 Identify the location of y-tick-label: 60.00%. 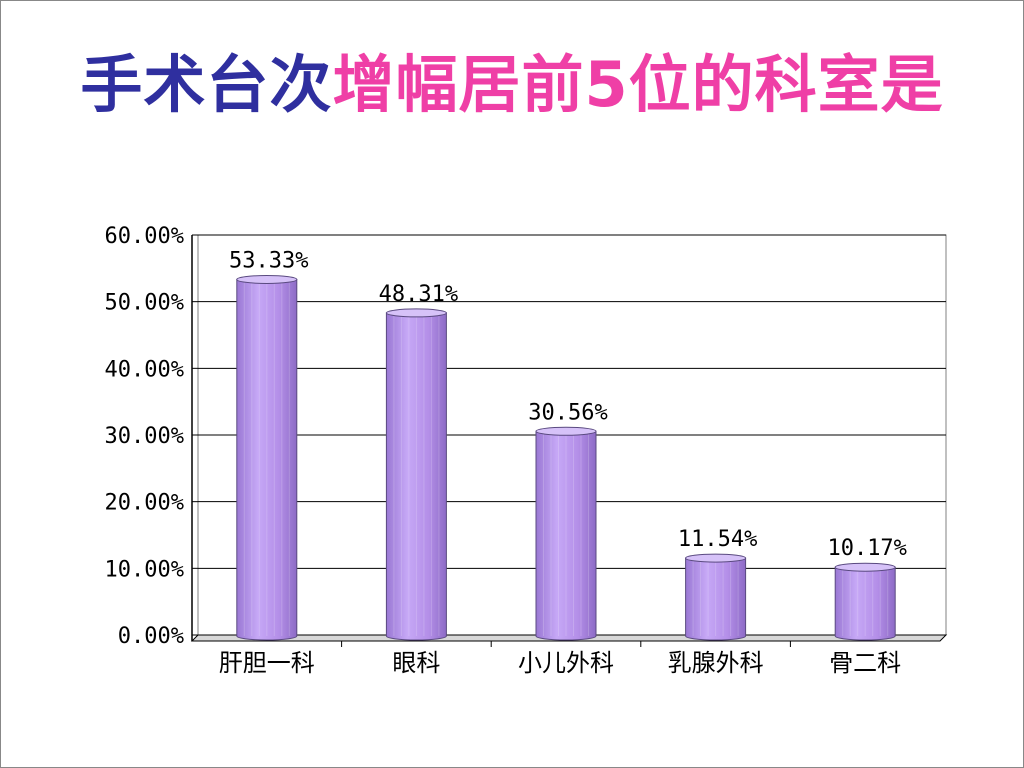
(144, 236).